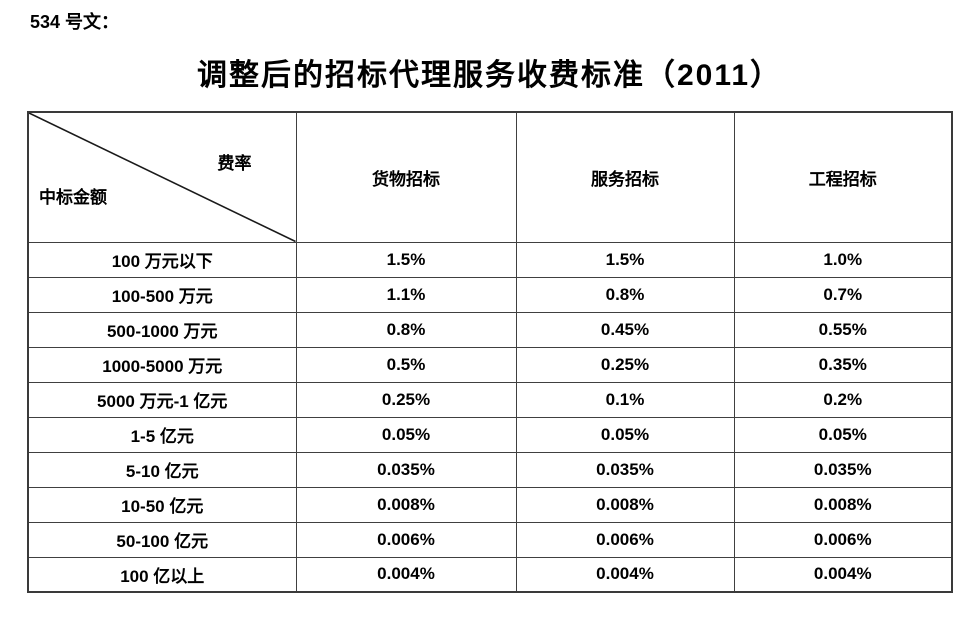  Describe the element at coordinates (73, 197) in the screenshot. I see `corner-amount-label: 中标金额` at that location.